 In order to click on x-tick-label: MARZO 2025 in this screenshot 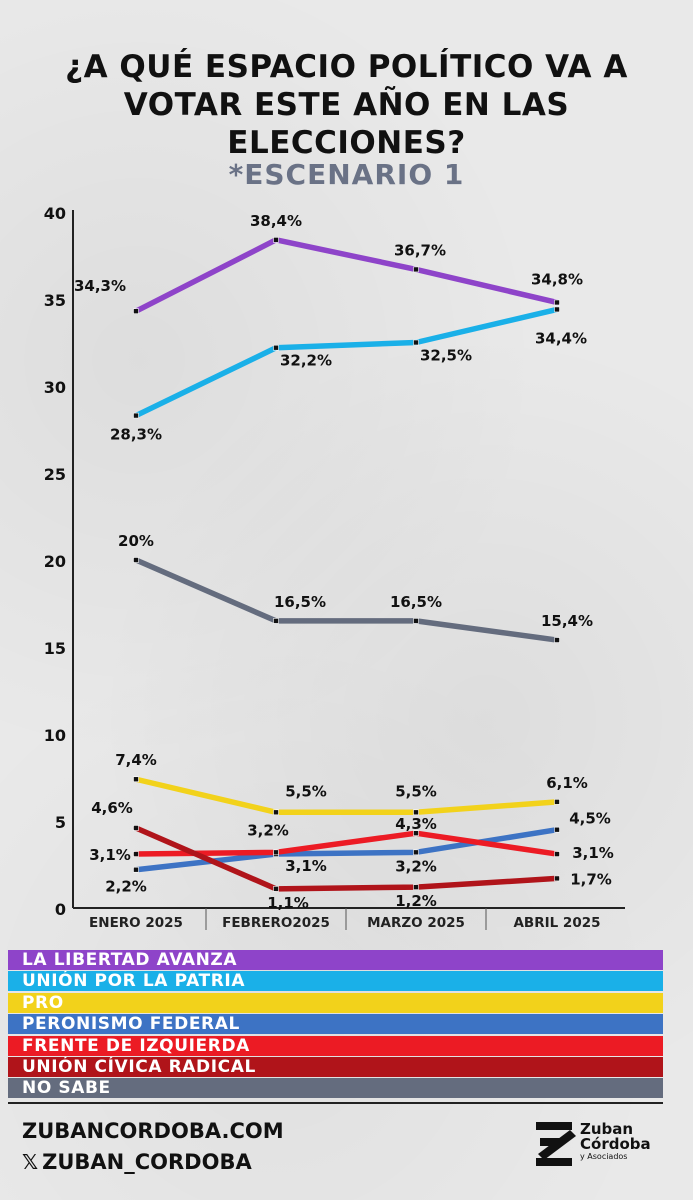, I will do `click(416, 923)`.